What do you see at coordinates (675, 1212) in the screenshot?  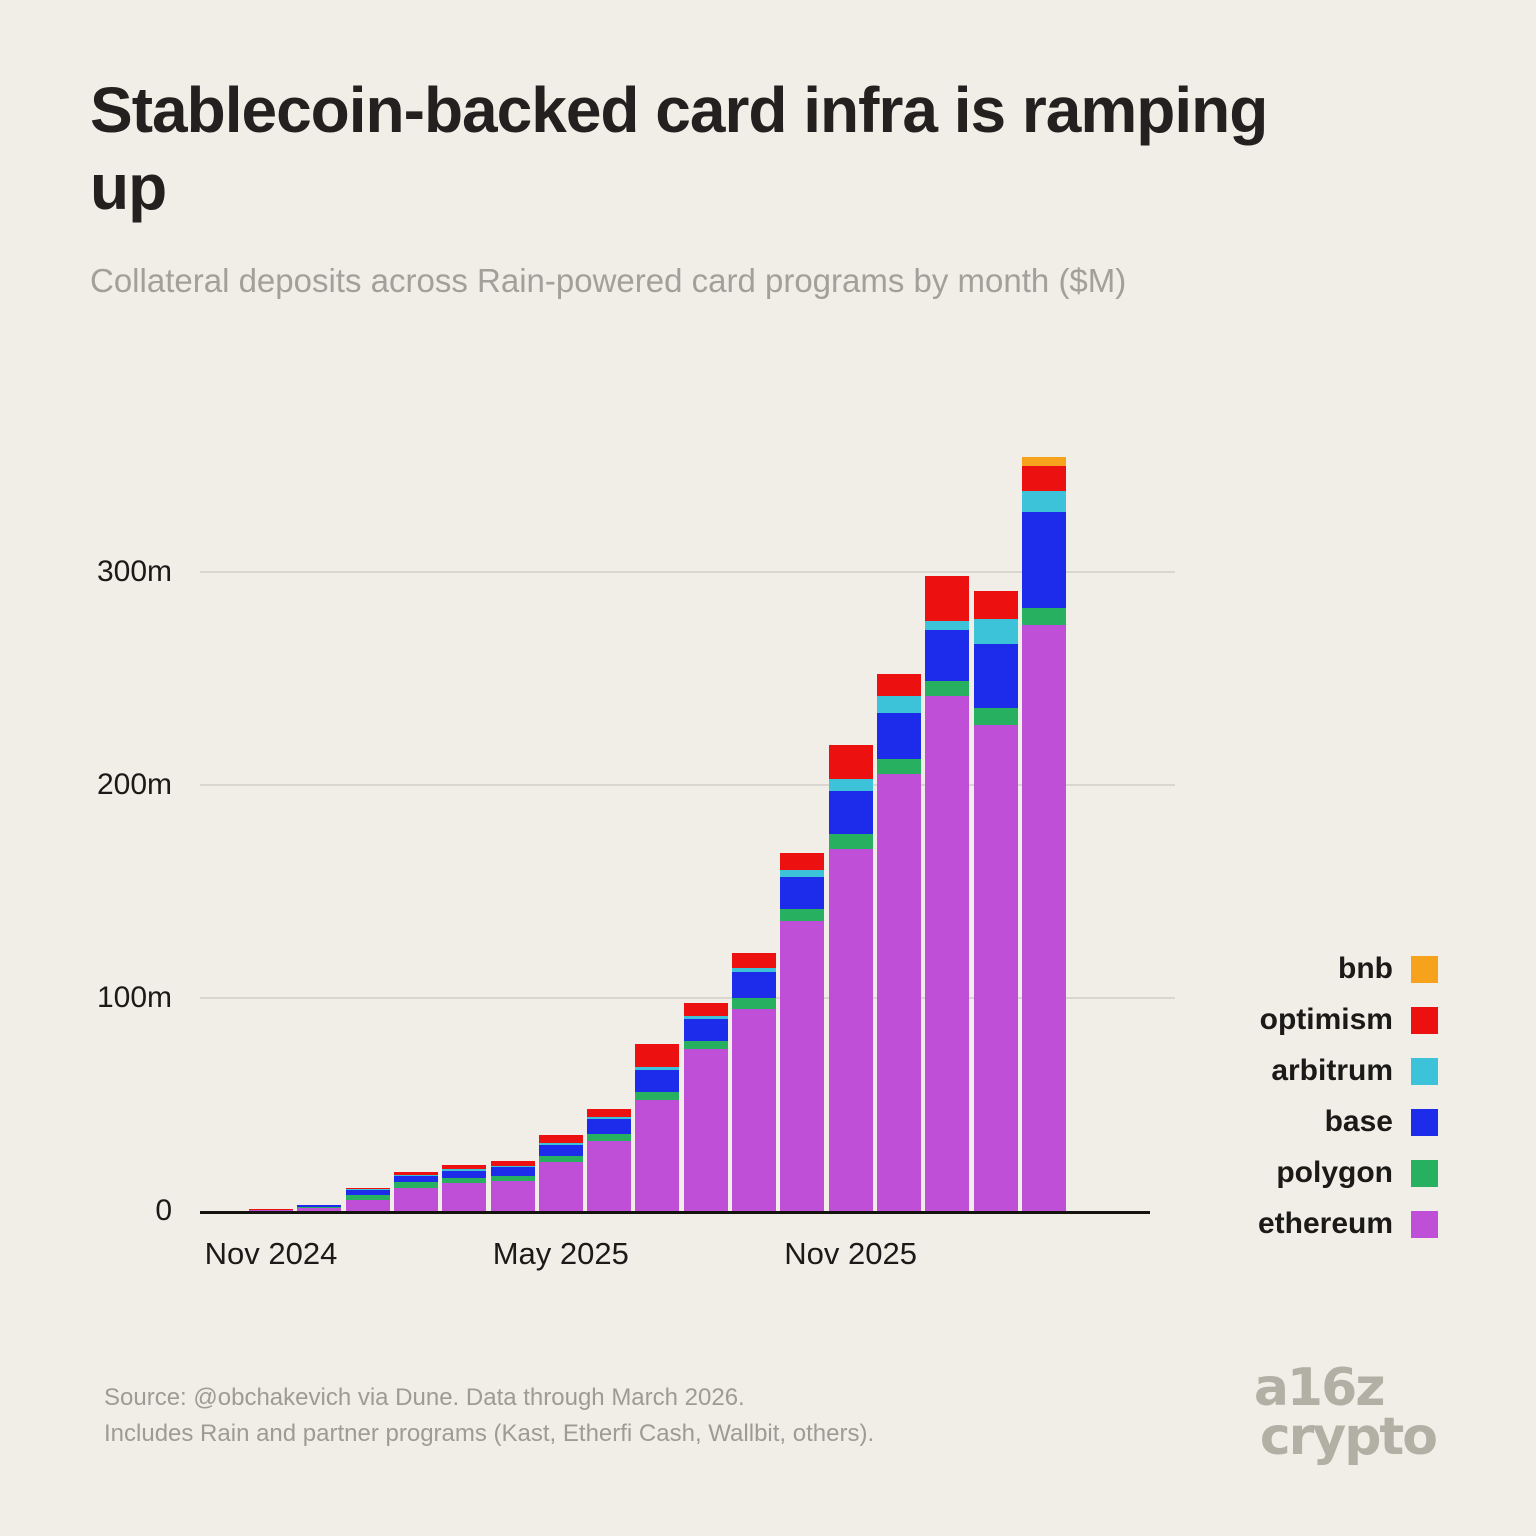 I see `x-axis-line` at bounding box center [675, 1212].